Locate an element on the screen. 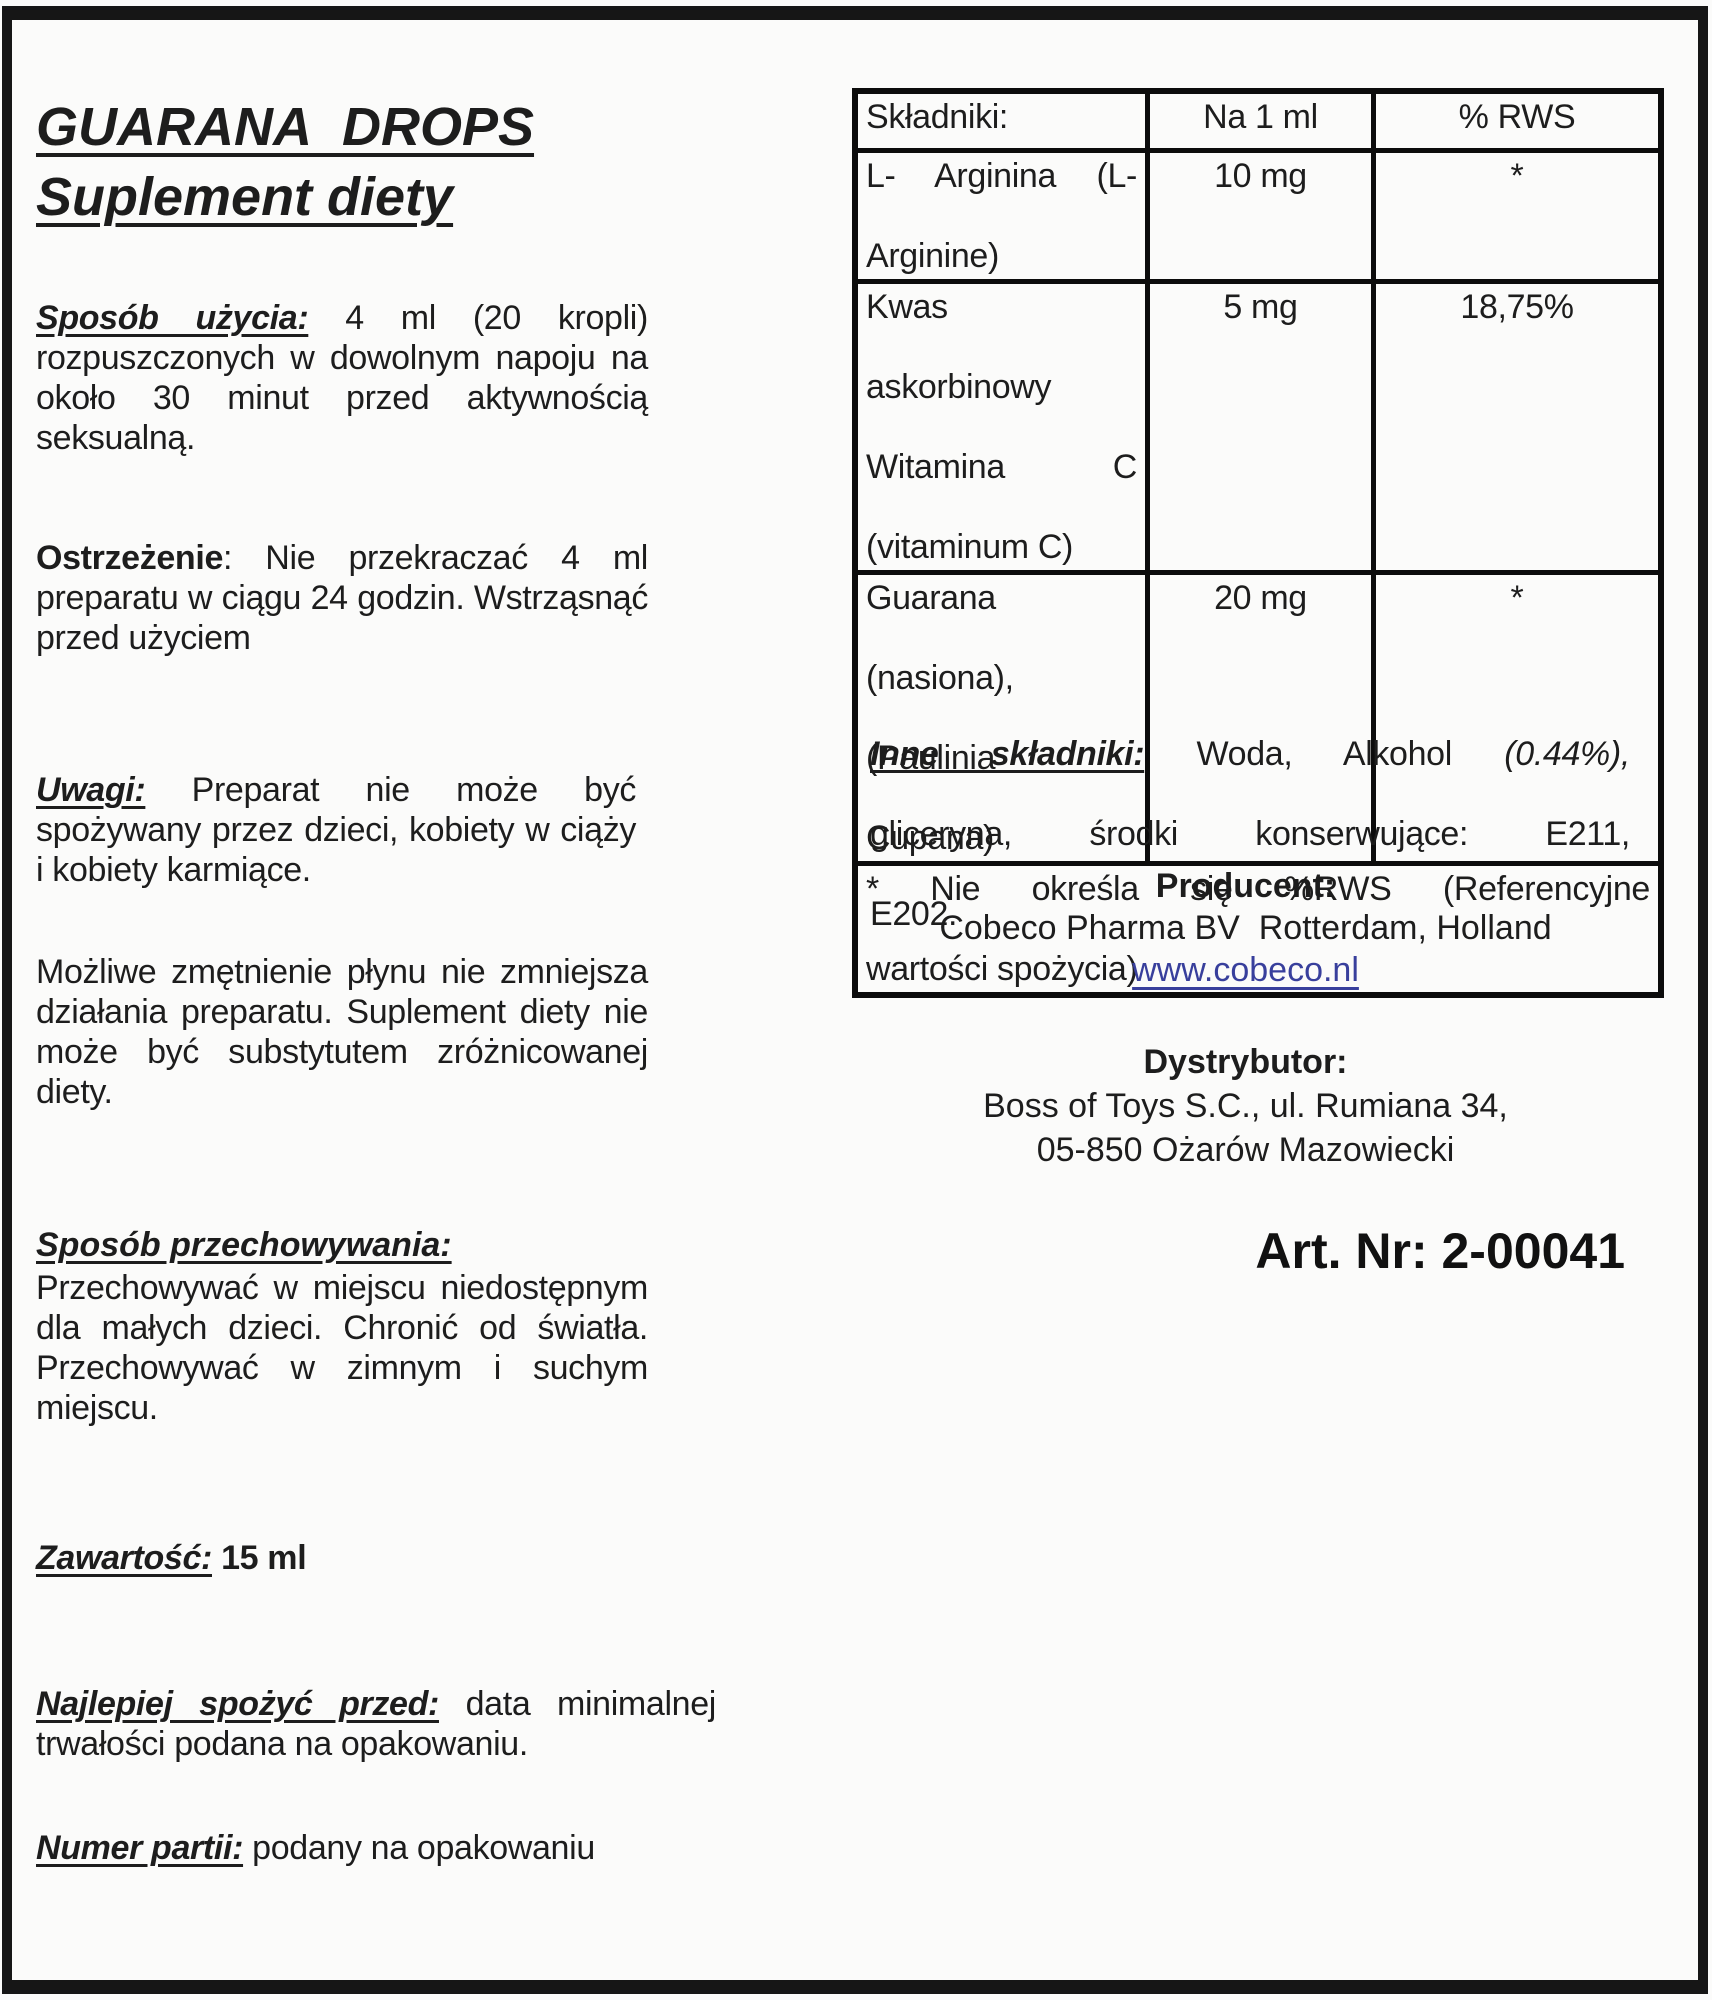 This screenshot has width=1712, height=2000. other-ingredients-line2: gliceryna, środki konserwujące: E211, is located at coordinates (1250, 834).